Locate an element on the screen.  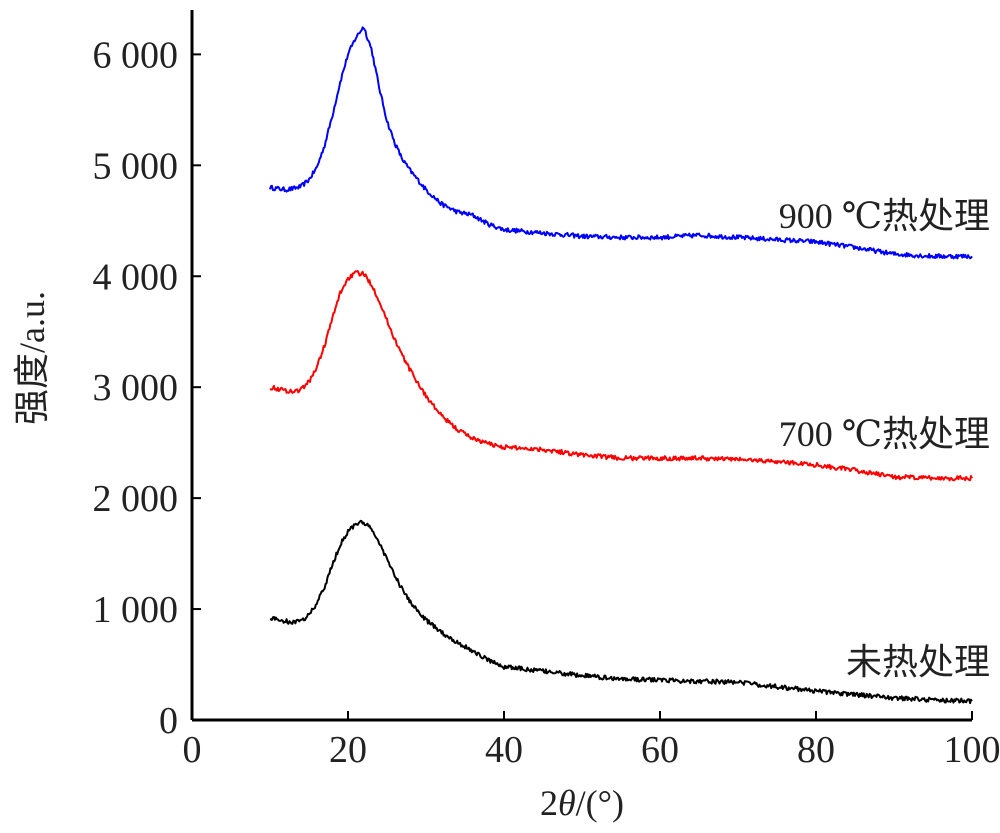
y-tick-label: 3 000 is located at coordinates (136, 388).